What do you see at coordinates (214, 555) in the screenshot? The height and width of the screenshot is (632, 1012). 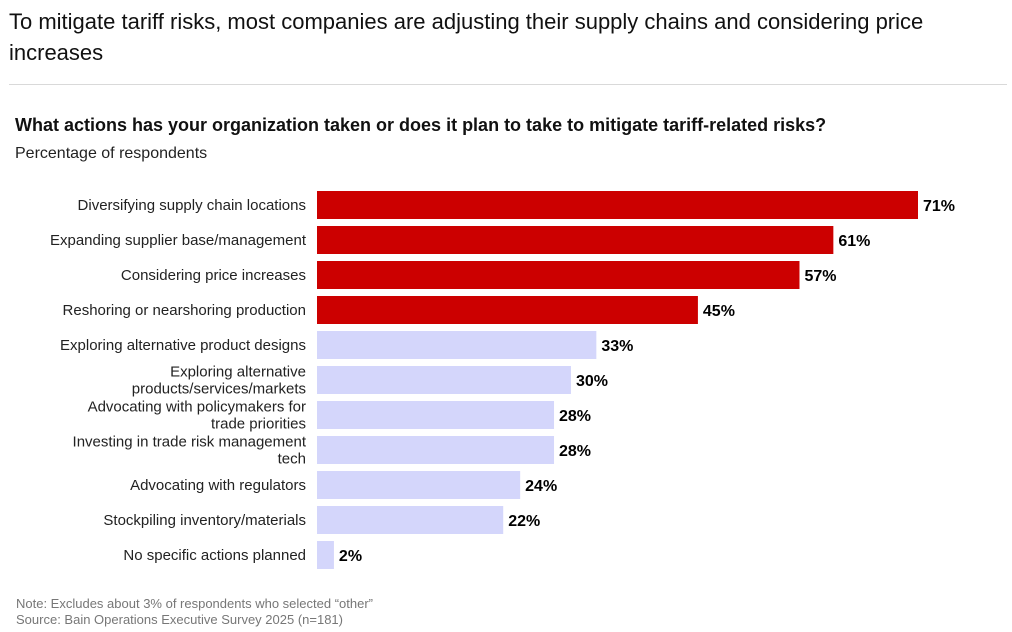 I see `category-label-10: No specific actions planned` at bounding box center [214, 555].